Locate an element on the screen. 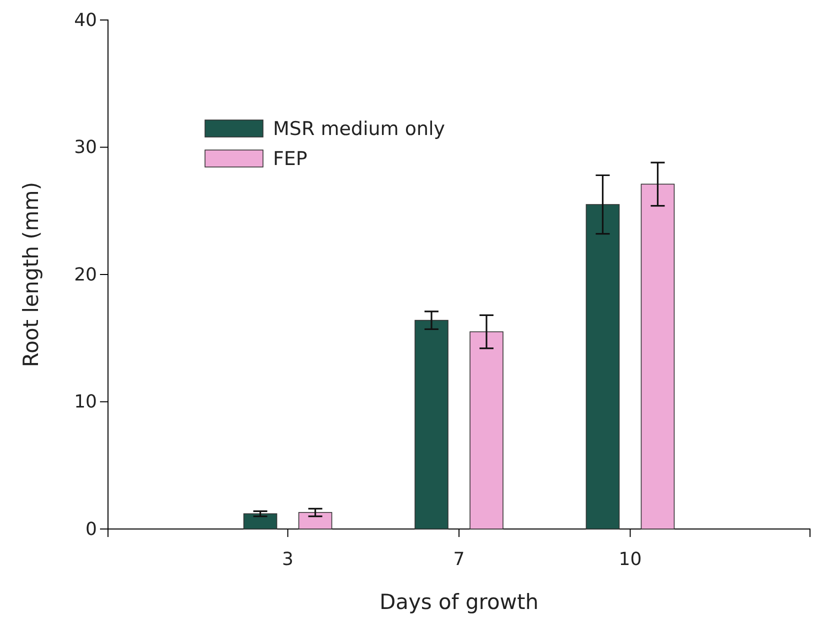  y-tick-label: 10 is located at coordinates (85, 402).